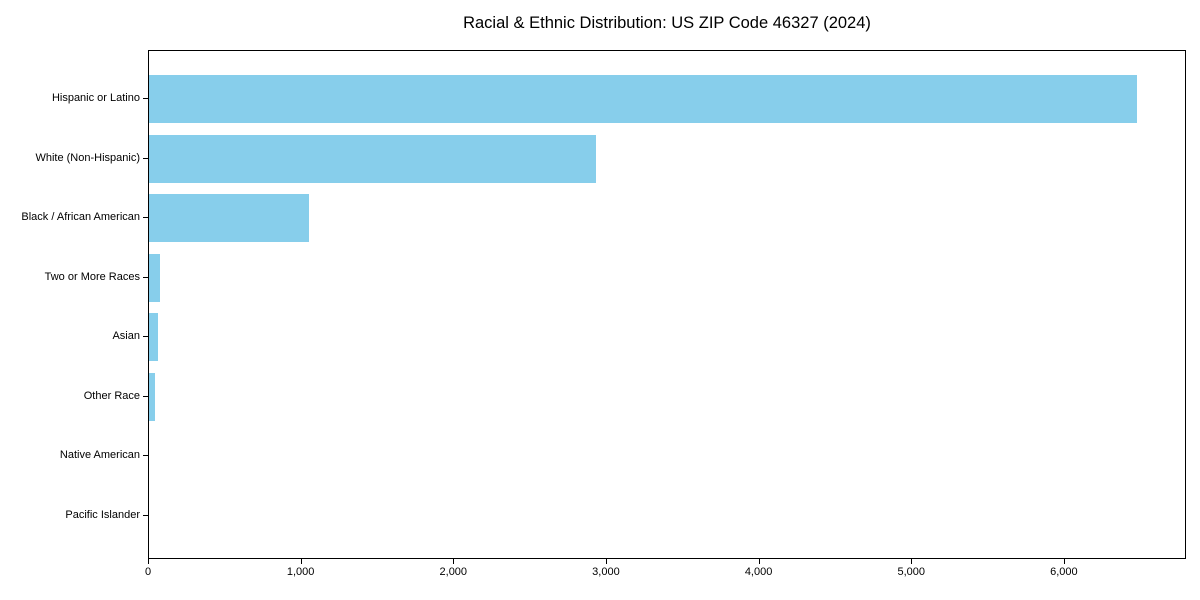 Image resolution: width=1200 pixels, height=600 pixels. Describe the element at coordinates (153, 337) in the screenshot. I see `bar-asian` at that location.